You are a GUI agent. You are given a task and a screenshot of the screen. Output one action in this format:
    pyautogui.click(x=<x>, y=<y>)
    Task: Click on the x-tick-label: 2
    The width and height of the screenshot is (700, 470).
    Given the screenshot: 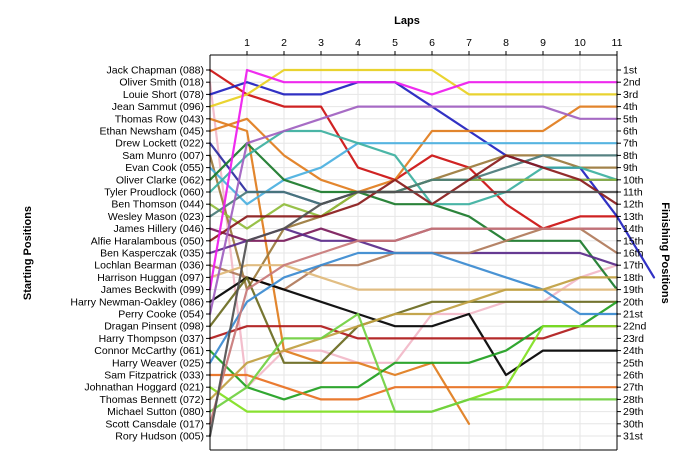 What is the action you would take?
    pyautogui.click(x=284, y=43)
    